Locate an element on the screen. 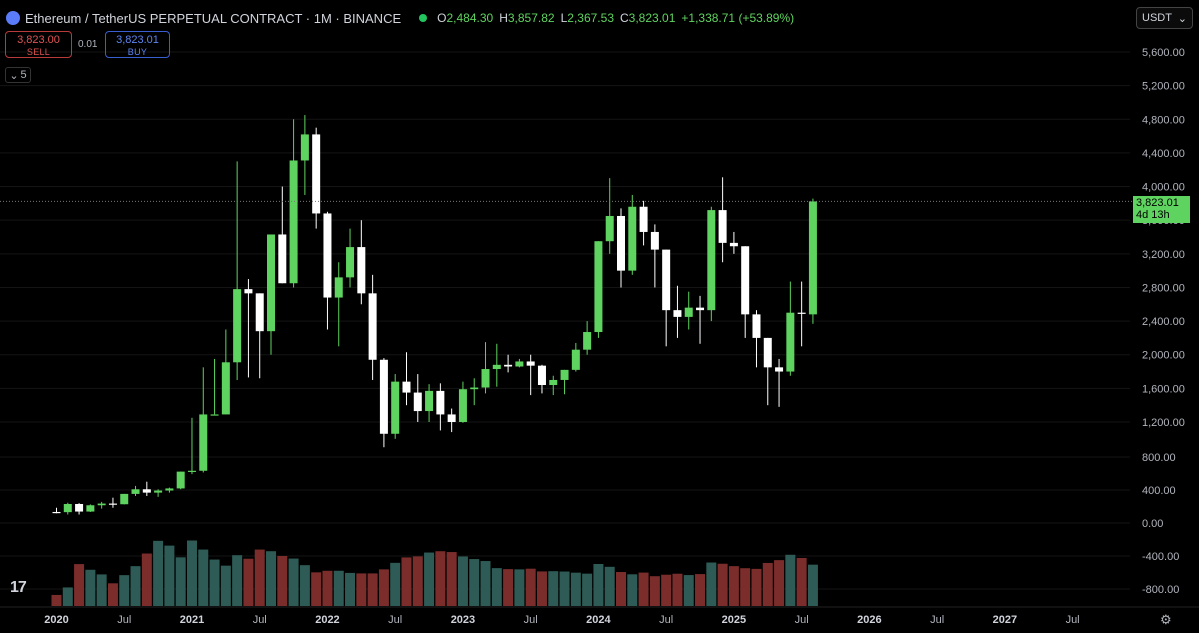  tradingview-logo-icon: 17 is located at coordinates (18, 587).